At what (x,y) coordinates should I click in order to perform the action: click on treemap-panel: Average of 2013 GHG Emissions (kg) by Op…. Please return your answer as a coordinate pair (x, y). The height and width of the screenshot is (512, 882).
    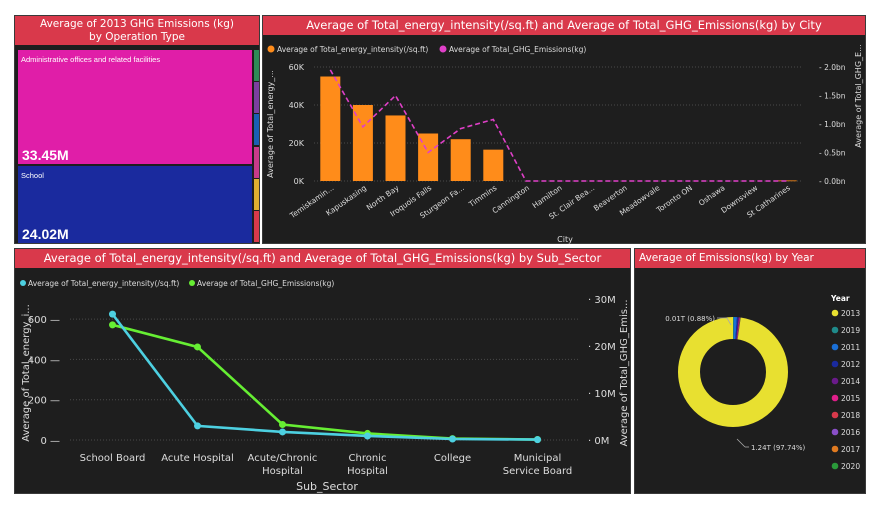
    Looking at the image, I should click on (137, 129).